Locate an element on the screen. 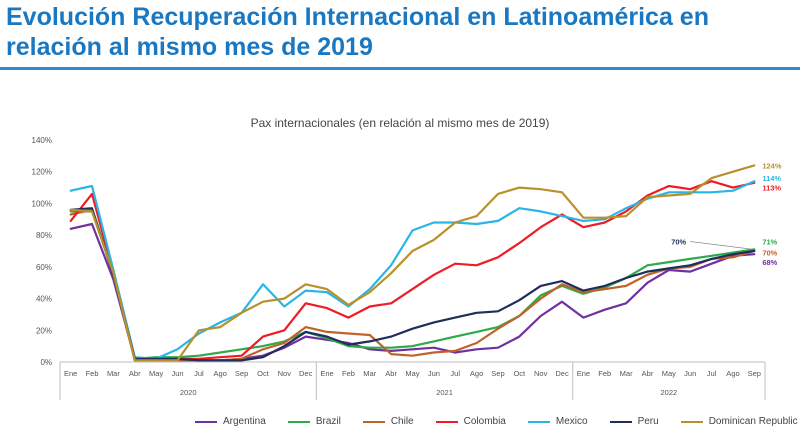 The image size is (800, 434). title-underline is located at coordinates (400, 68).